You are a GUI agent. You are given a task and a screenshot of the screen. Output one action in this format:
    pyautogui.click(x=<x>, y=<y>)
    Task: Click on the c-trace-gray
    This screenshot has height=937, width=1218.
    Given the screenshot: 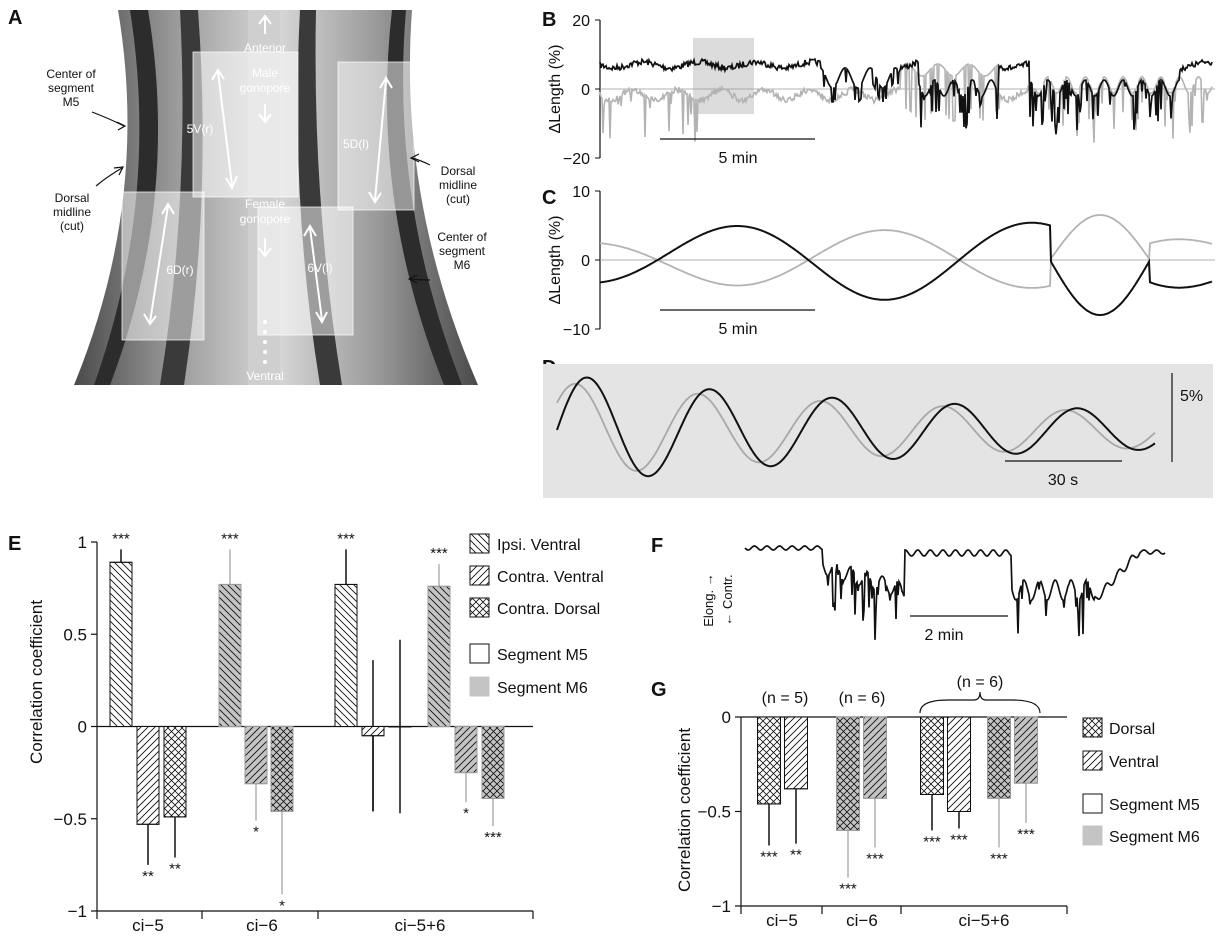 What is the action you would take?
    pyautogui.click(x=906, y=251)
    